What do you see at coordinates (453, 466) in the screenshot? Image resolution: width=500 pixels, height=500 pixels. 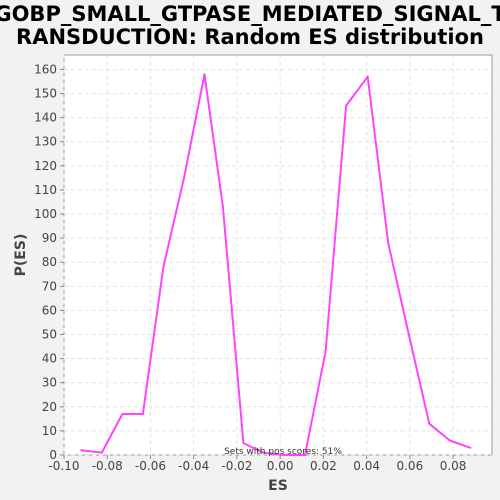 I see `x-tick-label: 0.08` at bounding box center [453, 466].